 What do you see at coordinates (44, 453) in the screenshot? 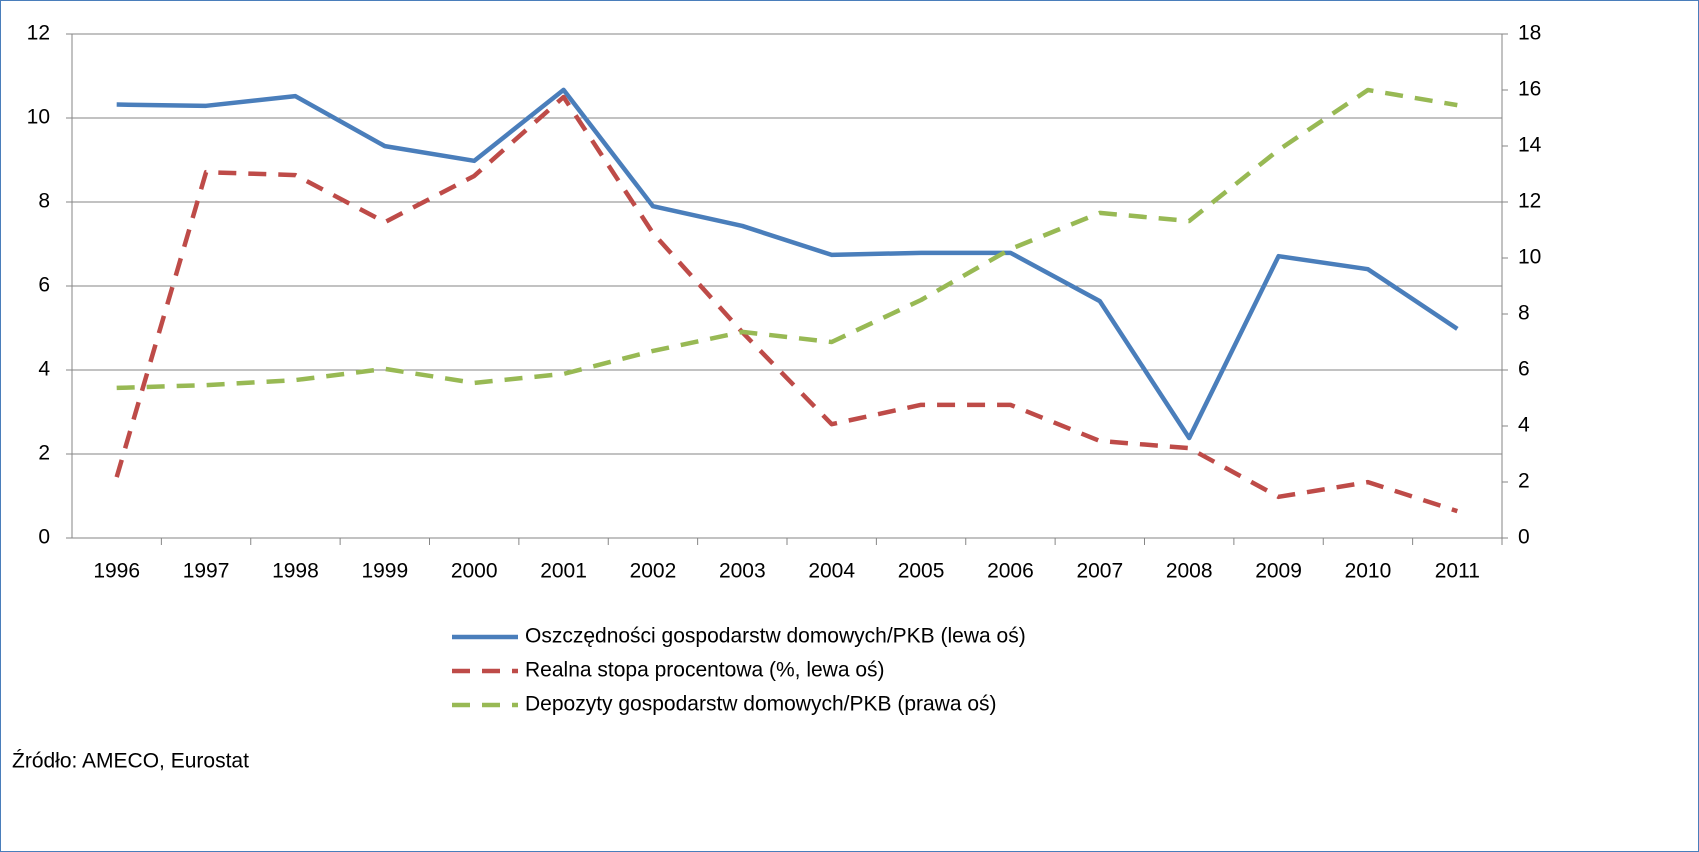
I see `y-tick-label: 2` at bounding box center [44, 453].